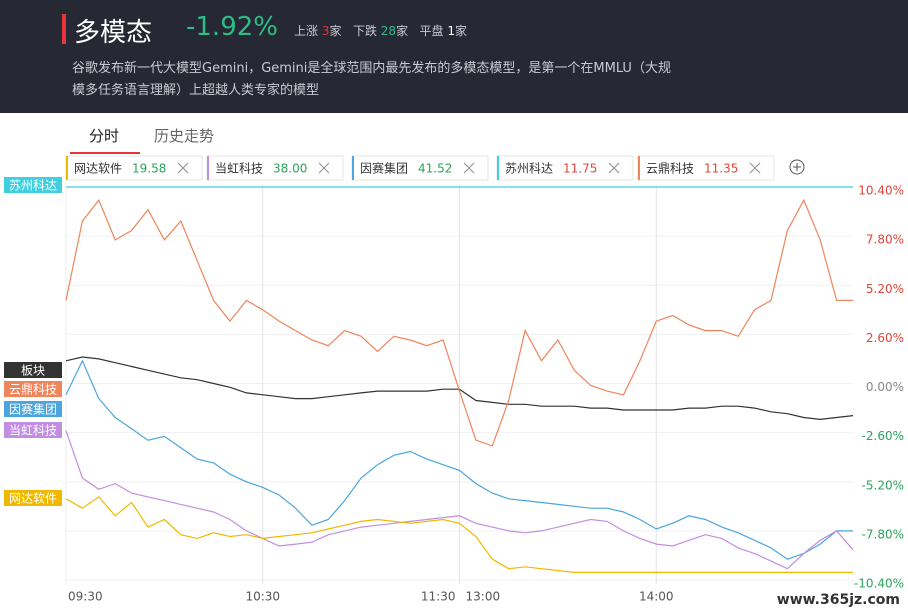  I want to click on y-tick-label: -5.20%, so click(883, 485).